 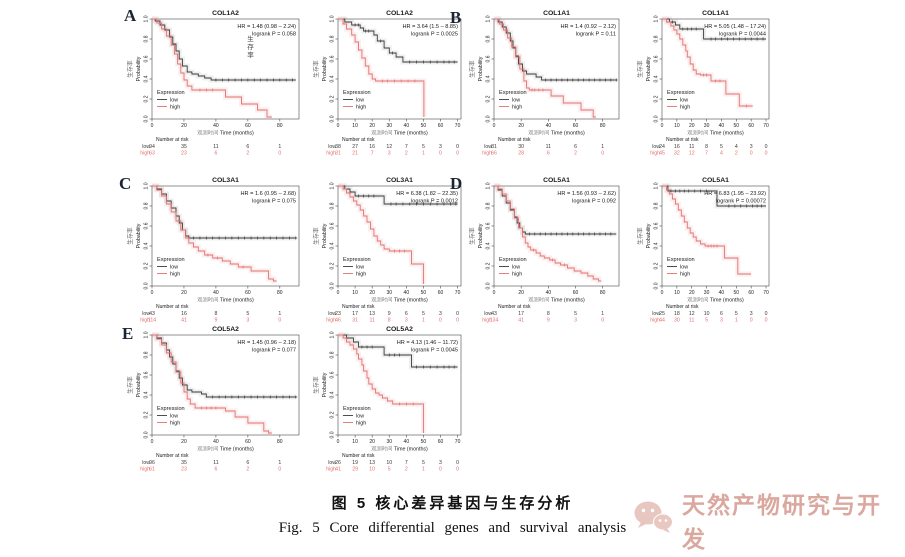 What do you see at coordinates (434, 35) in the screenshot?
I see `svg-text: logrank P = 0.0025` at bounding box center [434, 35].